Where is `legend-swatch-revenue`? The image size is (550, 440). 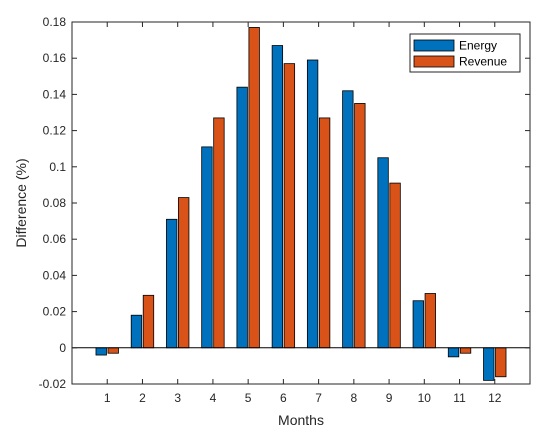 legend-swatch-revenue is located at coordinates (434, 61).